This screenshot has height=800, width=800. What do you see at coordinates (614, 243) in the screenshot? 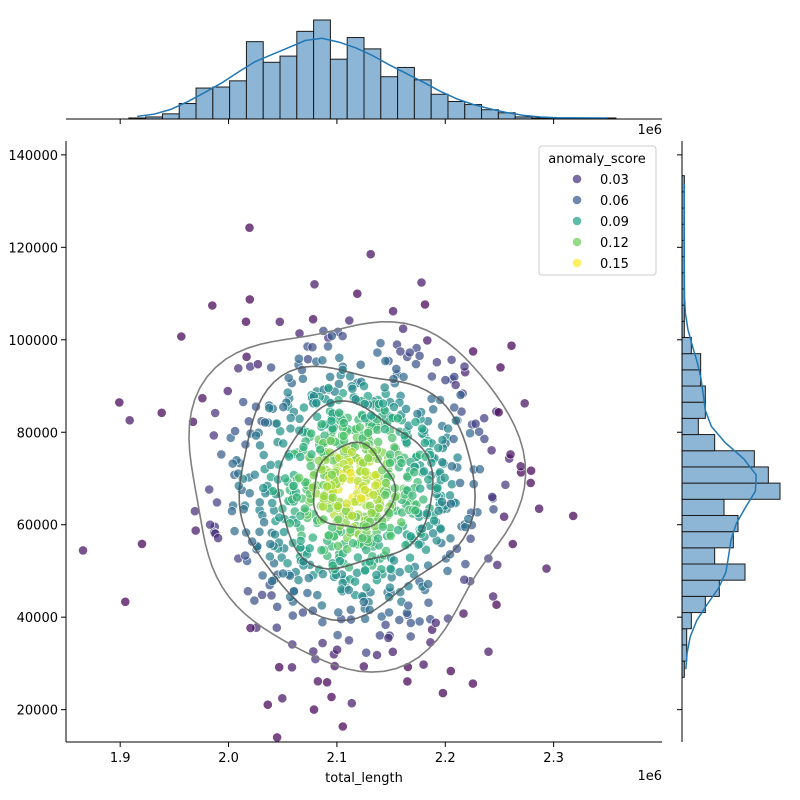
I see `legend-label: 0.12` at bounding box center [614, 243].